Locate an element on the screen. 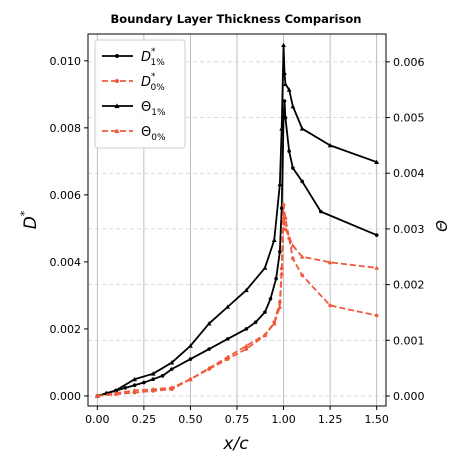 Image resolution: width=468 pixels, height=467 pixels. legend: D* 1% D* 0% Θ1% Θ0% is located at coordinates (140, 94).